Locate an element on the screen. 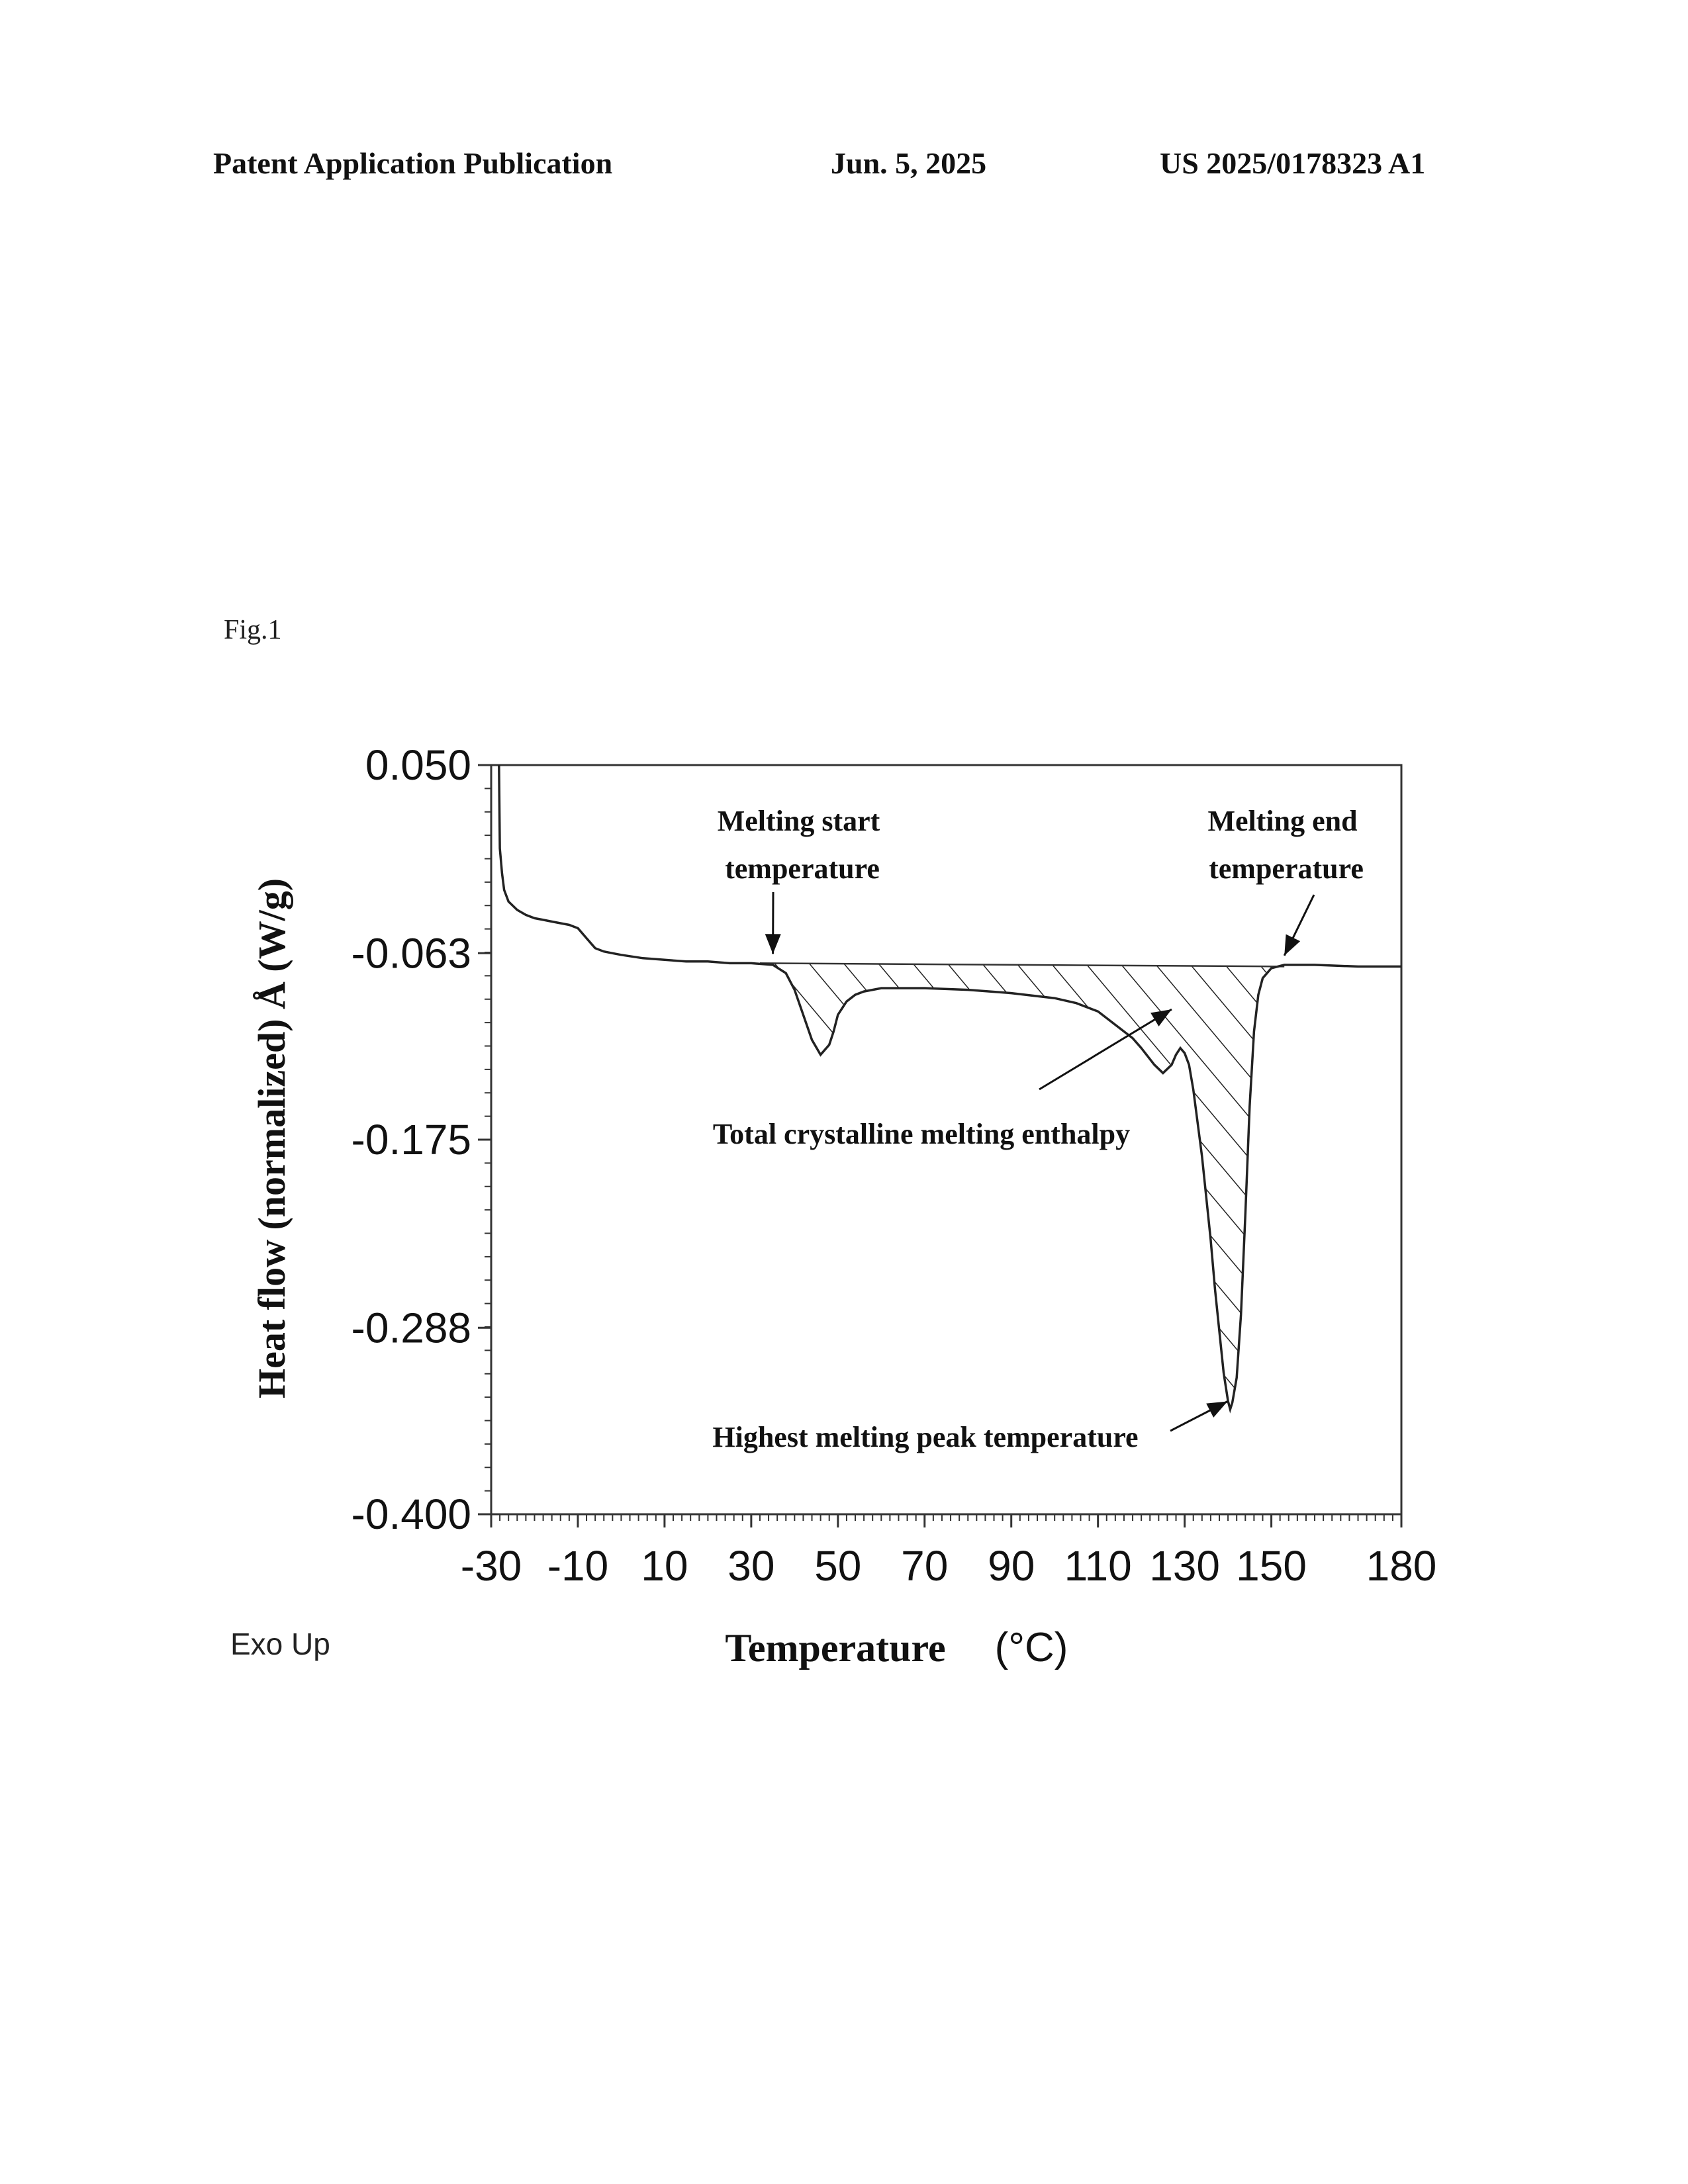 This screenshot has height=2184, width=1688. y-tick-label: -0.063 is located at coordinates (411, 953).